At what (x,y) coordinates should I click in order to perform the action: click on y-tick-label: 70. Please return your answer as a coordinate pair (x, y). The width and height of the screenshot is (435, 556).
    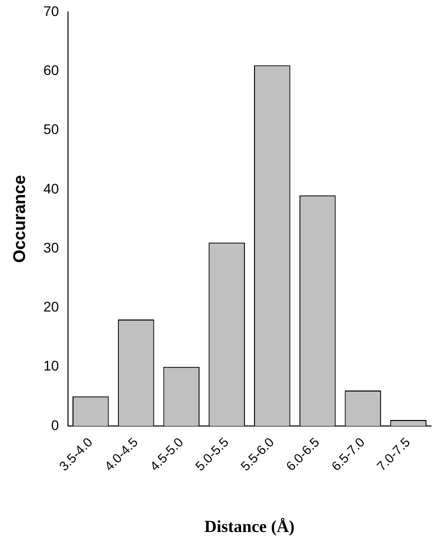
    Looking at the image, I should click on (51, 10).